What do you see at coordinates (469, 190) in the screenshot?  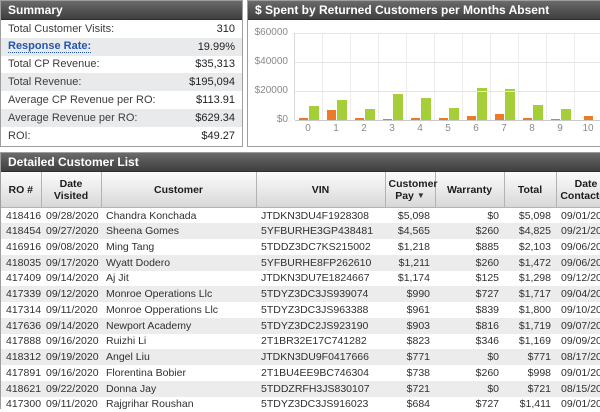 I see `column-header-warranty: Warranty` at bounding box center [469, 190].